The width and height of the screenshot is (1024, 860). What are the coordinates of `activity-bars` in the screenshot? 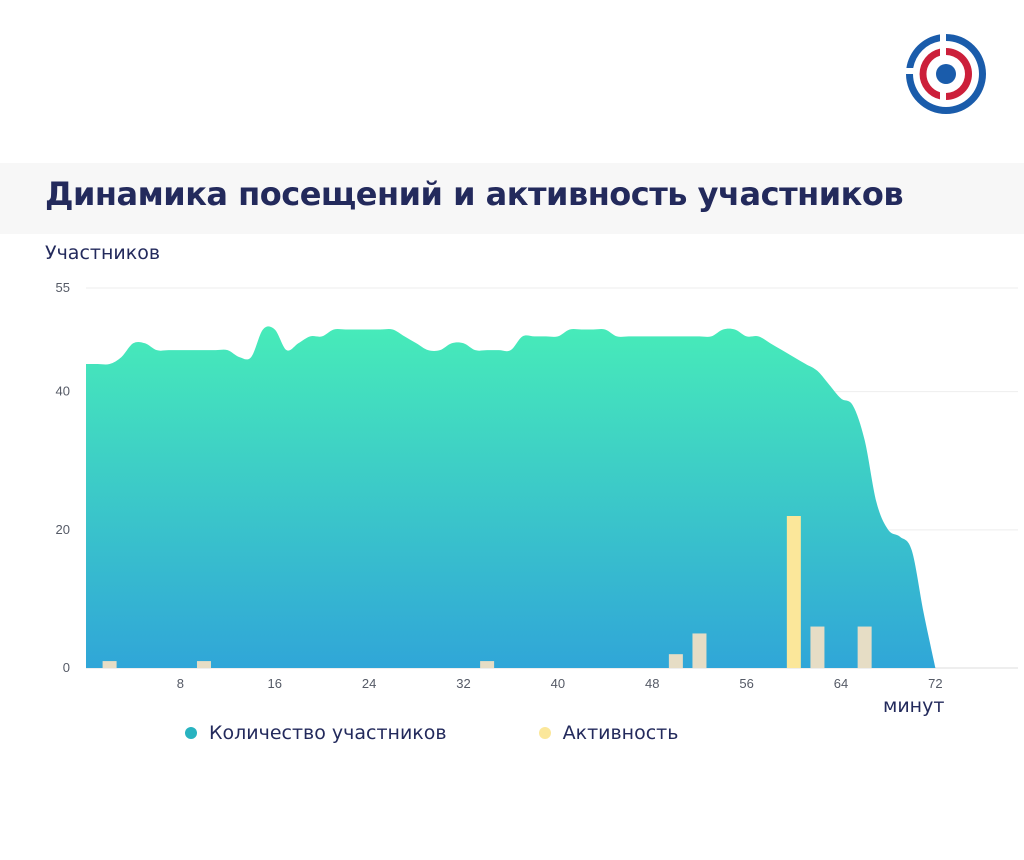 It's located at (487, 592).